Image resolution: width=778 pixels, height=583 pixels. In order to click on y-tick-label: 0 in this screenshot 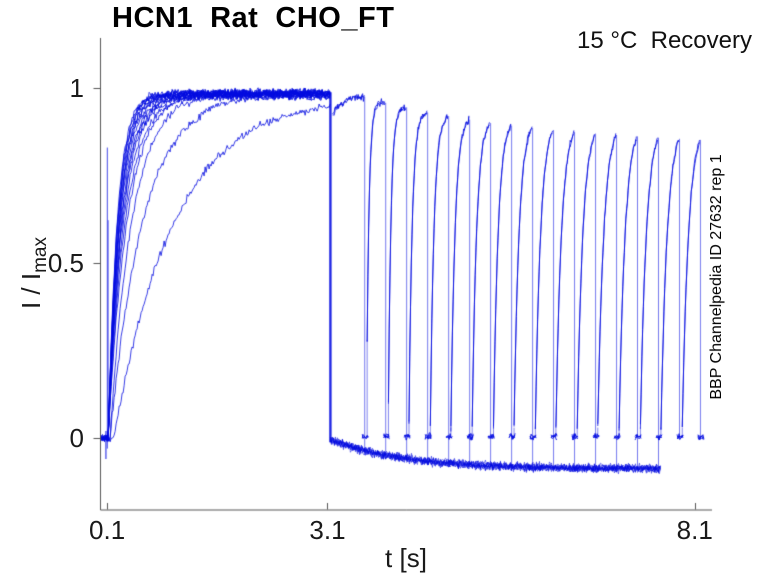, I will do `click(76, 438)`.